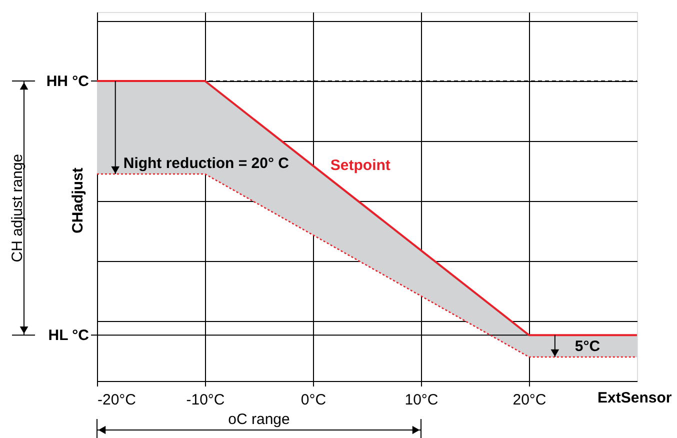  Describe the element at coordinates (78, 201) in the screenshot. I see `y-axis-title: CHadjust` at that location.